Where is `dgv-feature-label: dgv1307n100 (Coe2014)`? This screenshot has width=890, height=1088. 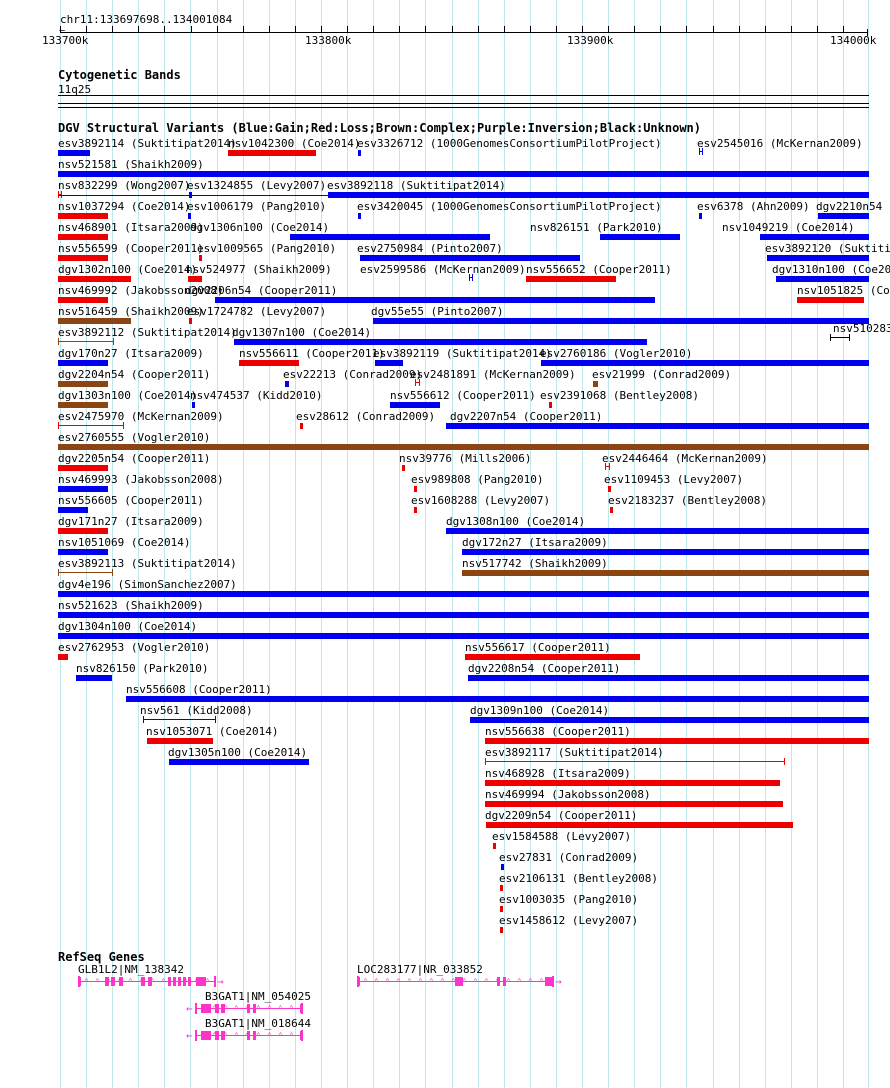
dgv-feature-label: dgv1307n100 (Coe2014) is located at coordinates (302, 332).